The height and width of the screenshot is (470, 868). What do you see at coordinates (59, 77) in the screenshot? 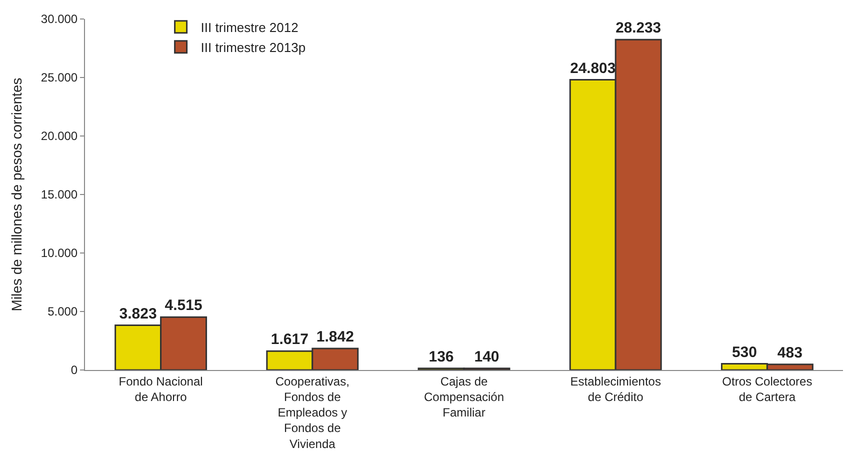
I see `y-tick-label: 25.000` at bounding box center [59, 77].